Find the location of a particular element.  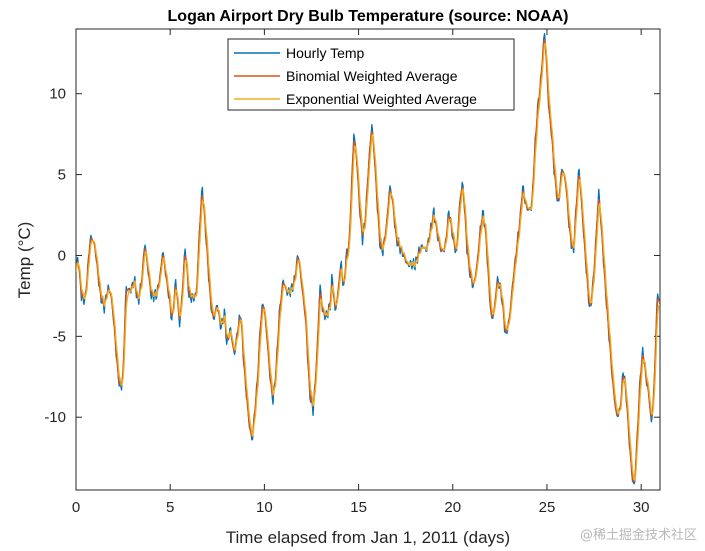

x-tick-label: 30 is located at coordinates (641, 507).